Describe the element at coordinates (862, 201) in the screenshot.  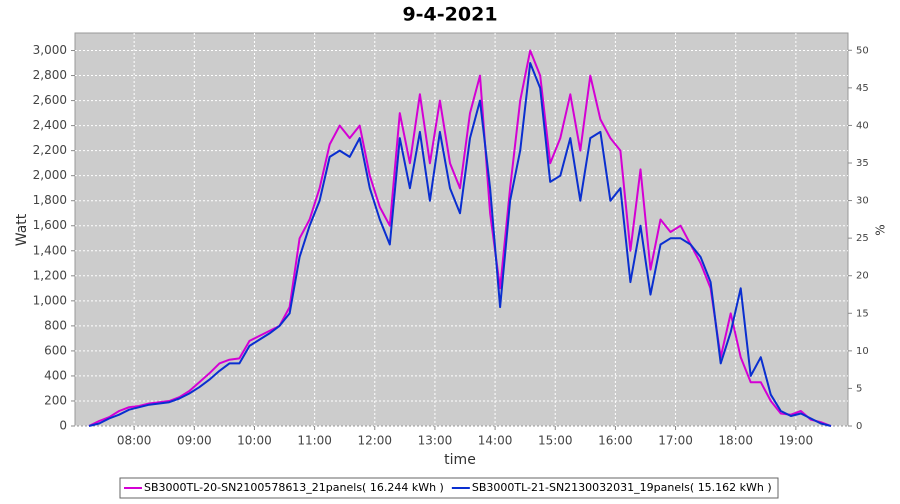
I see `y2-tick-label: 30` at that location.